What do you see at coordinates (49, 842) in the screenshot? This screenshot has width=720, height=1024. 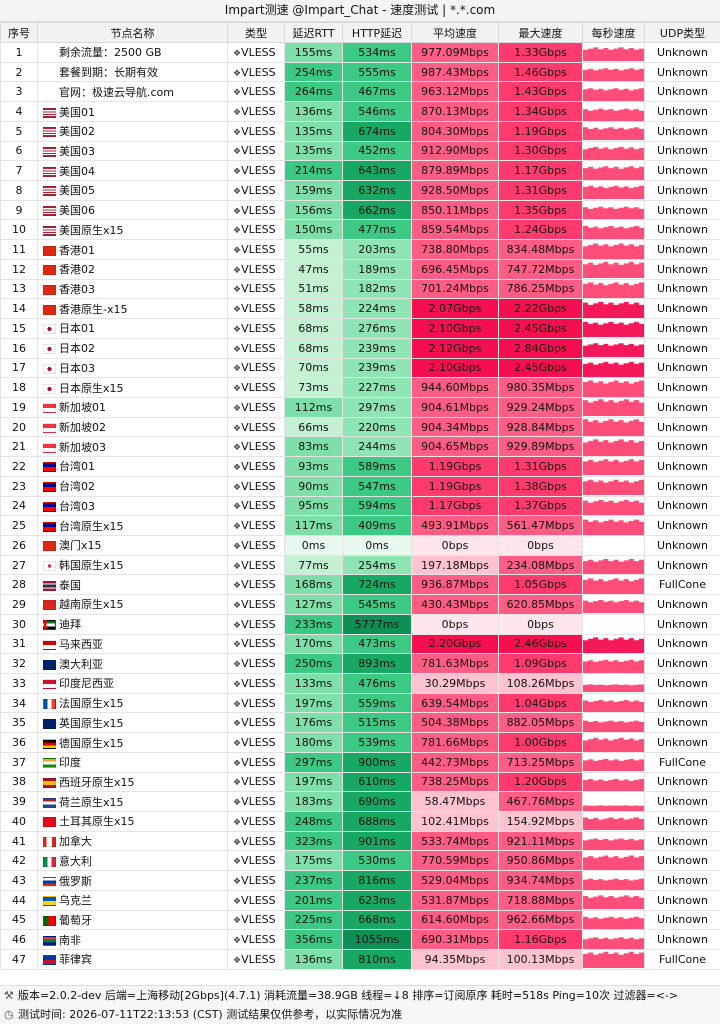 I see `ca-flag-icon` at bounding box center [49, 842].